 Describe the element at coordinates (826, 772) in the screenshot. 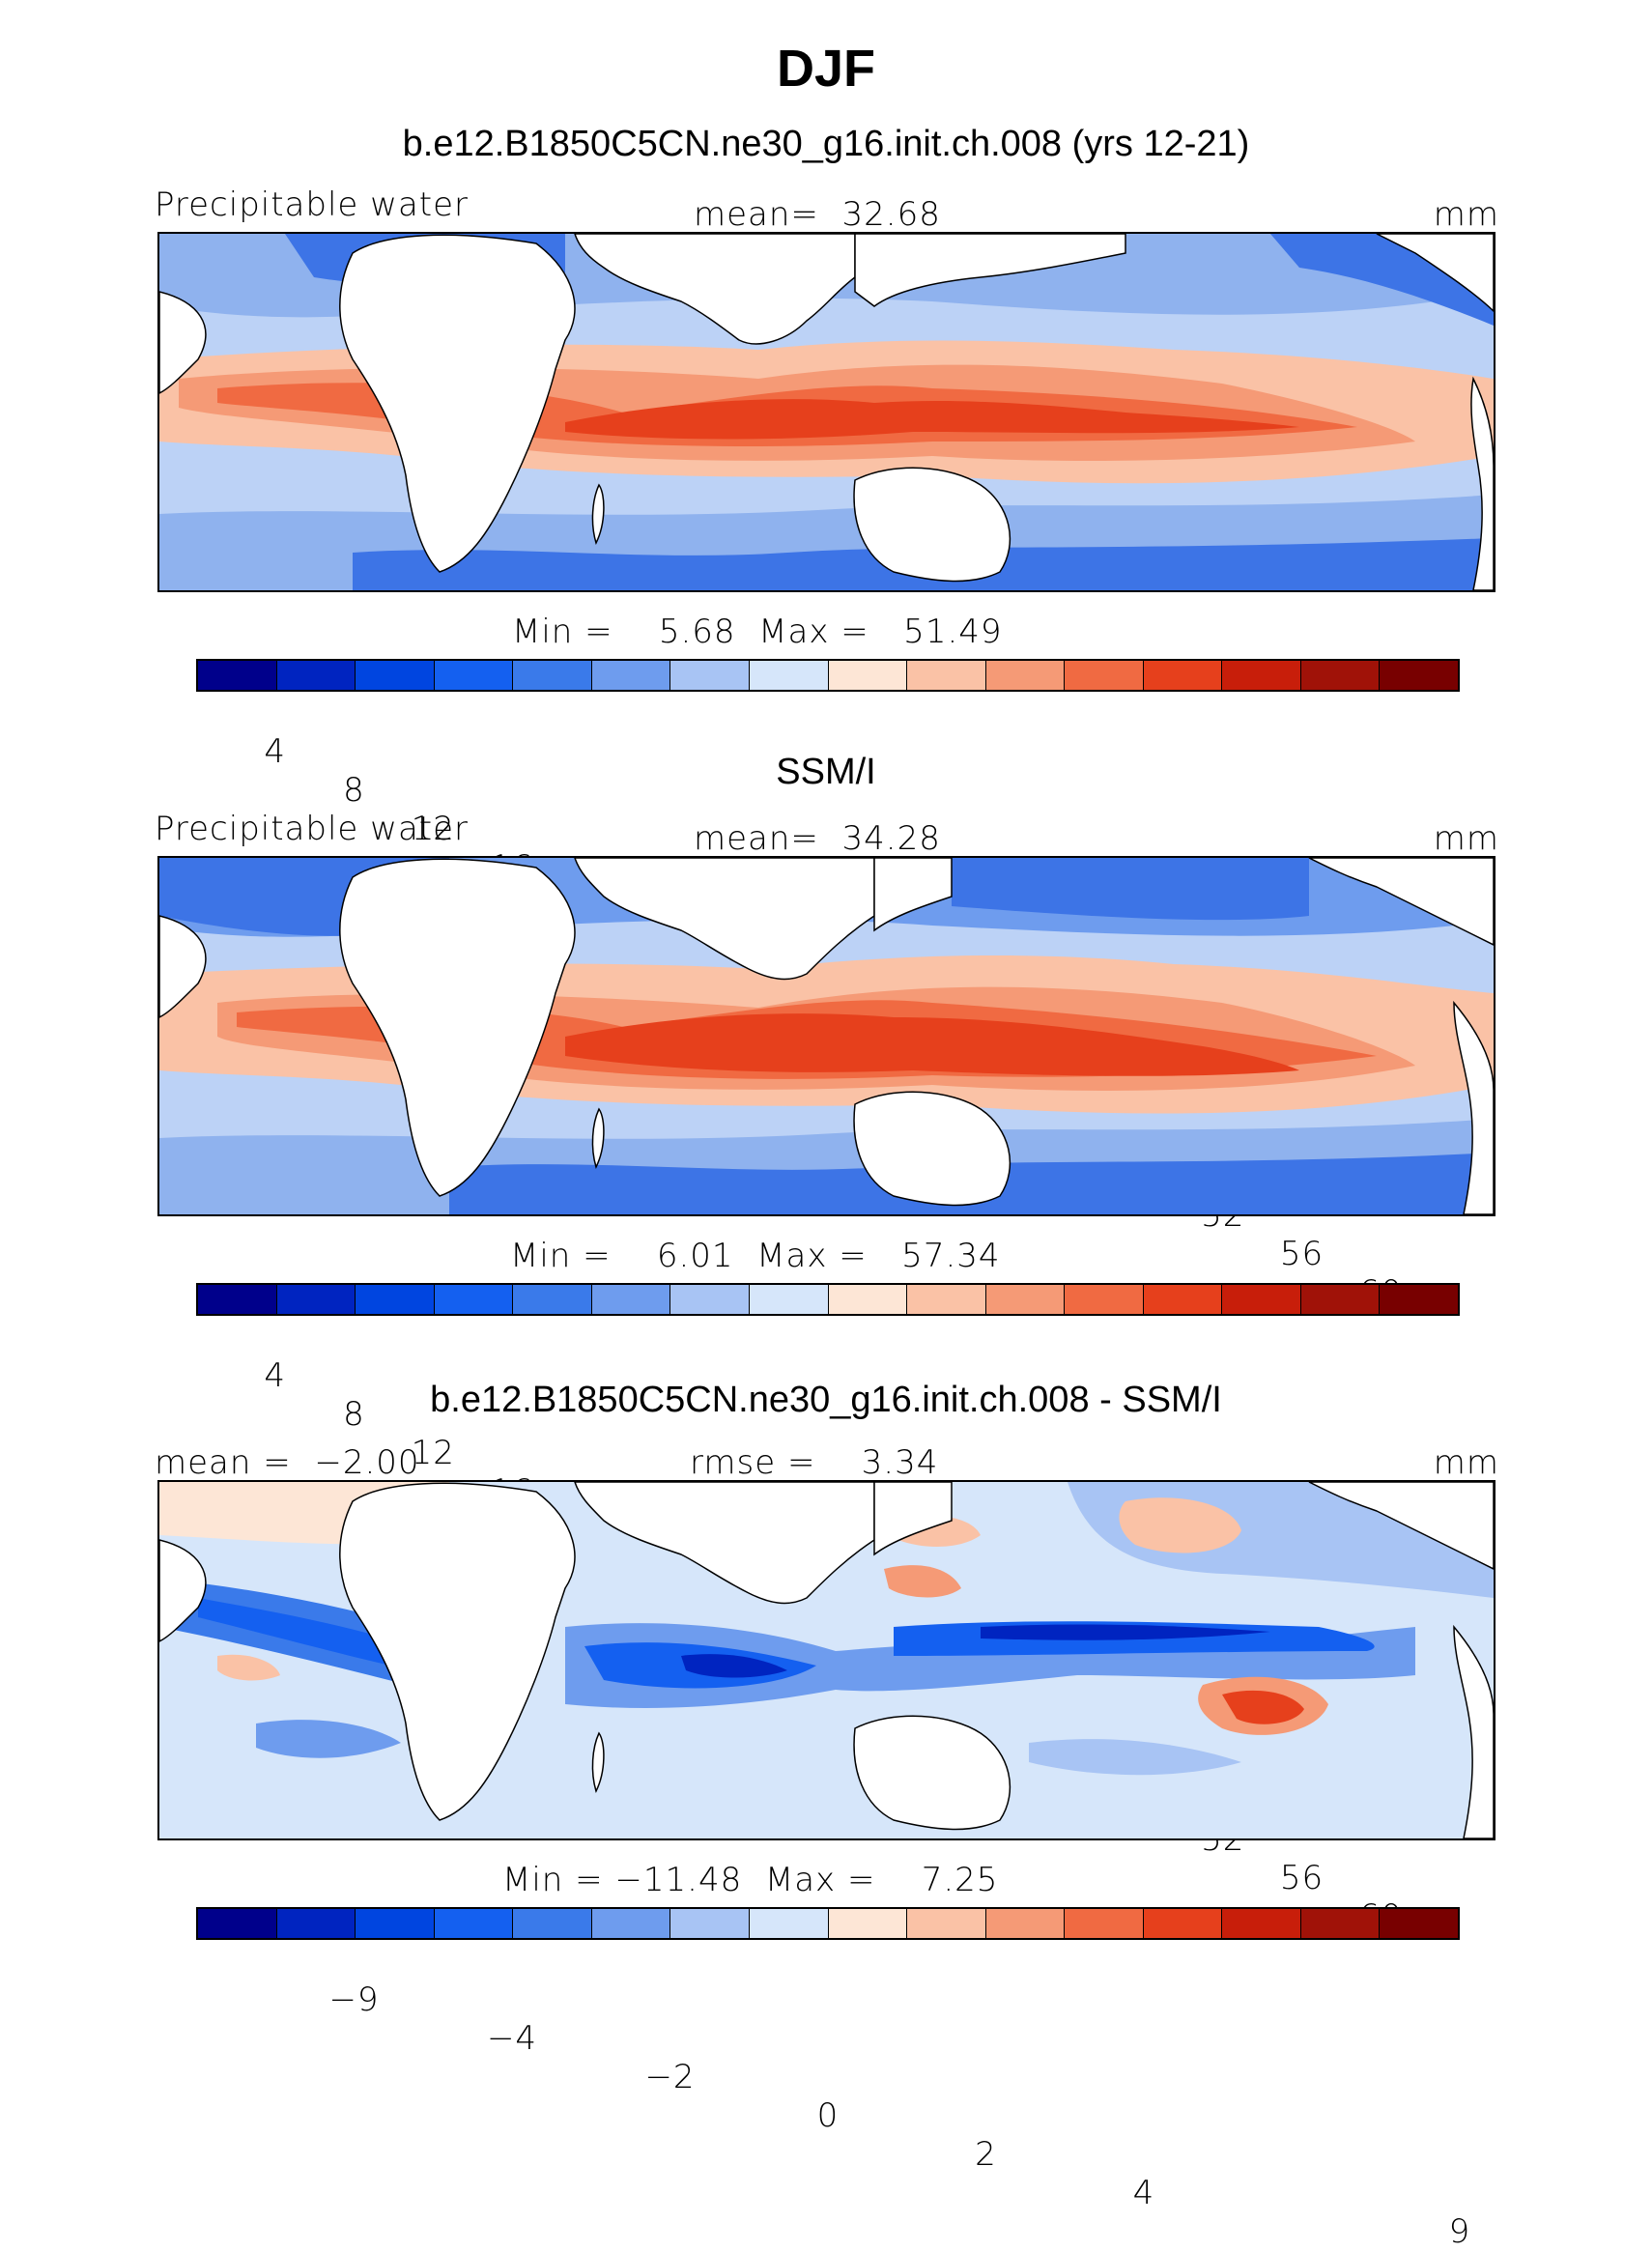

I see `panel-2-title: SSM/I` at that location.